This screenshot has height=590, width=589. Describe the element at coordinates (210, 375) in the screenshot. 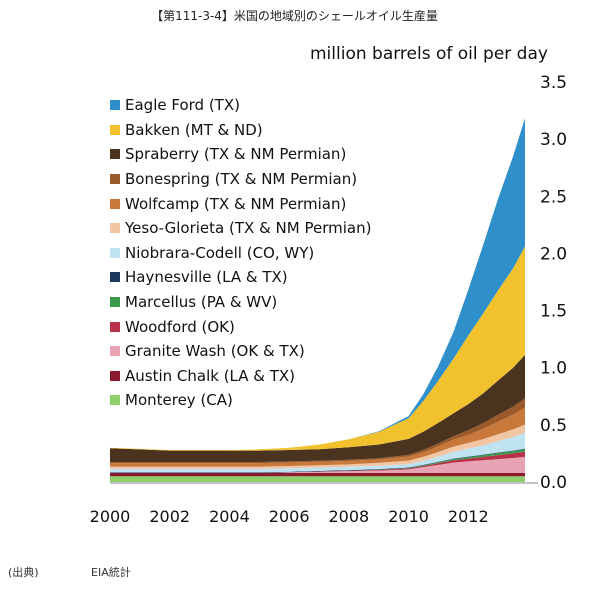

I see `legend-label: Austin Chalk (LA & TX)` at that location.